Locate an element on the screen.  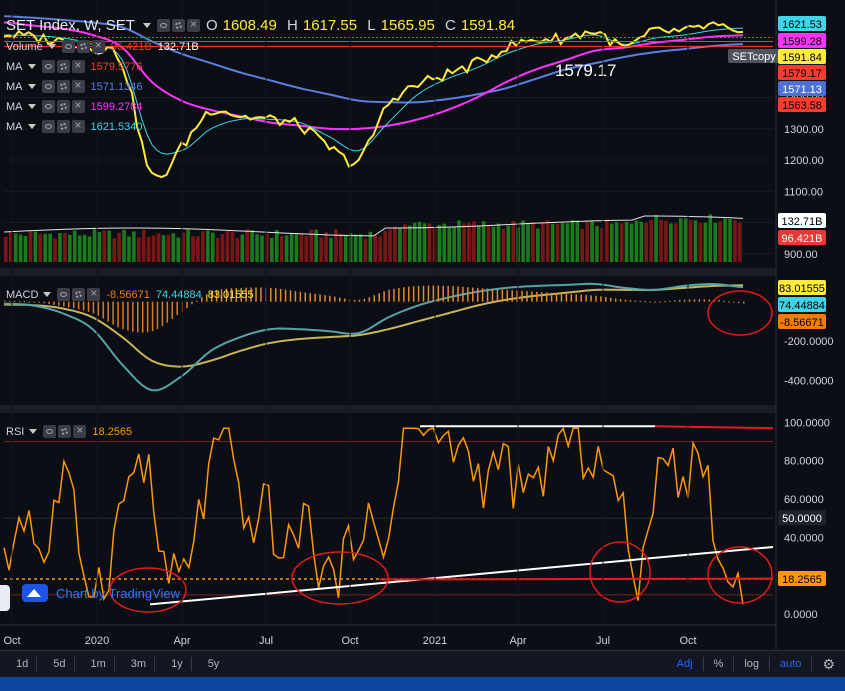
adj-toggle: Adj is located at coordinates (684, 664).